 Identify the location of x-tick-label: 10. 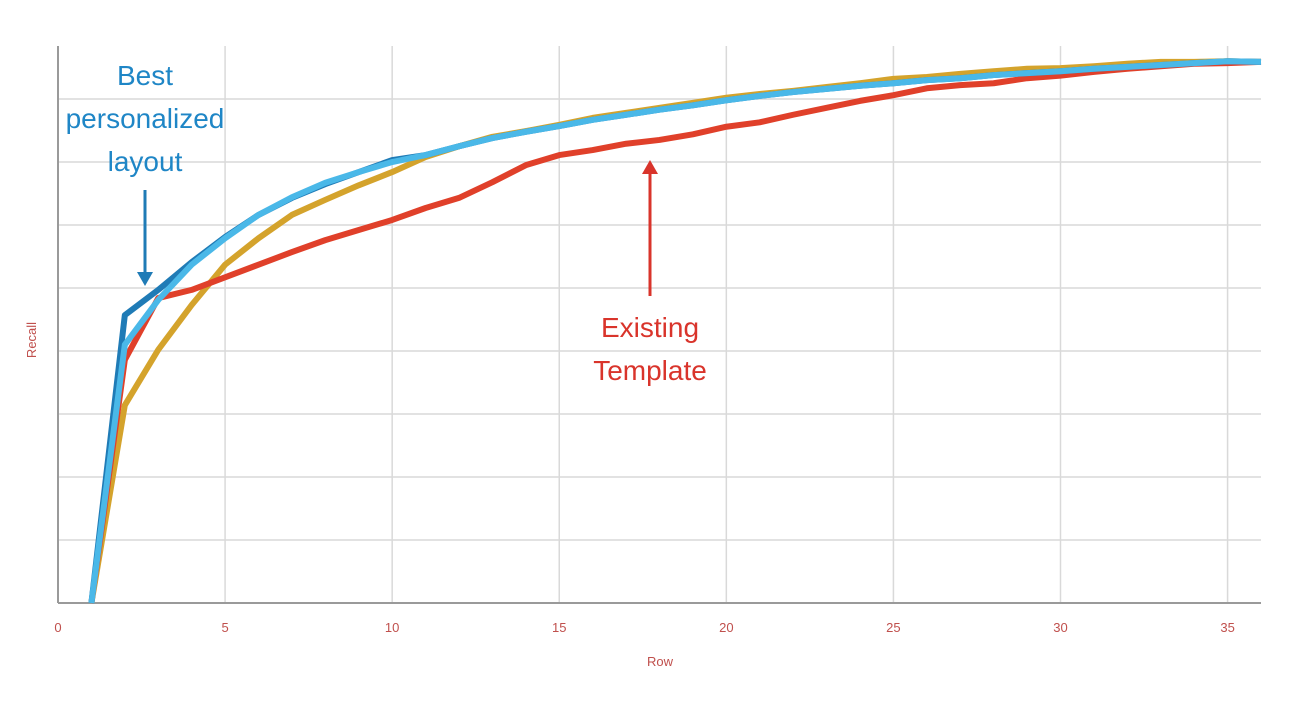
(392, 627).